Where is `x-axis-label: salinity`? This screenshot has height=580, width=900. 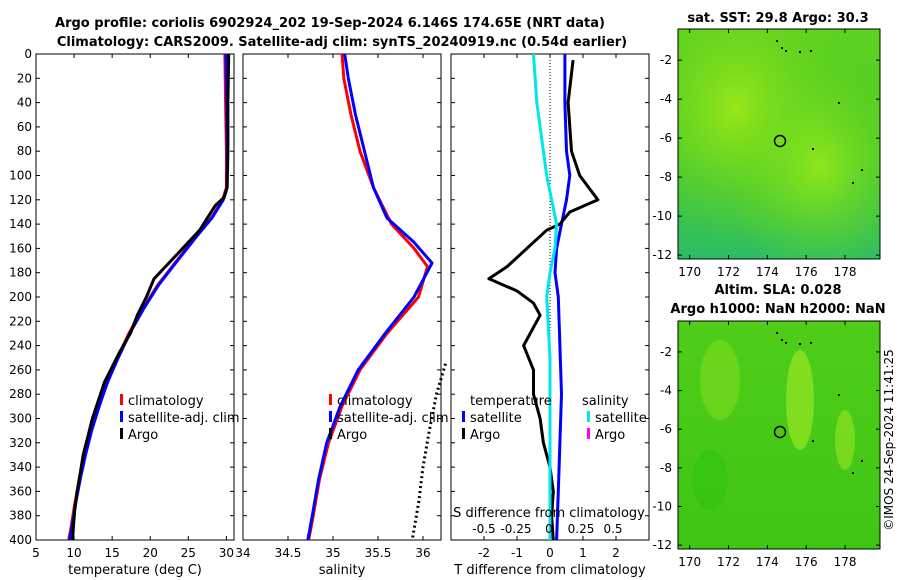
x-axis-label: salinity is located at coordinates (342, 570).